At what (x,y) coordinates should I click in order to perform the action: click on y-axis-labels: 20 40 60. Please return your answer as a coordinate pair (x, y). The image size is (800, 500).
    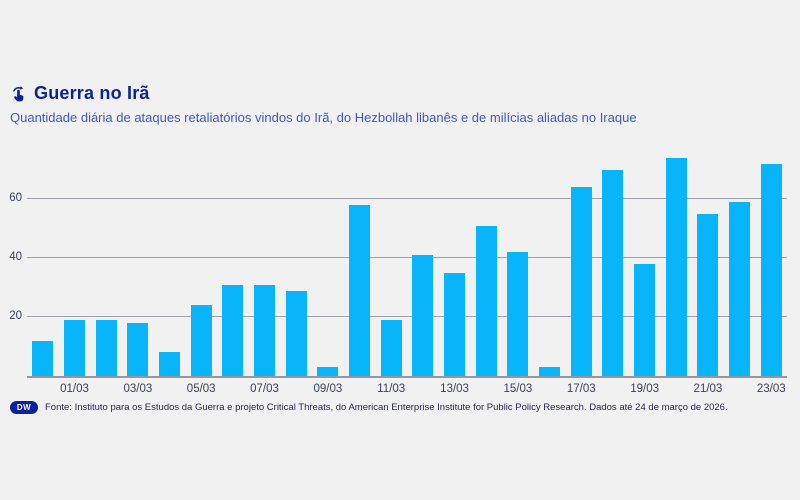
    Looking at the image, I should click on (11, 262).